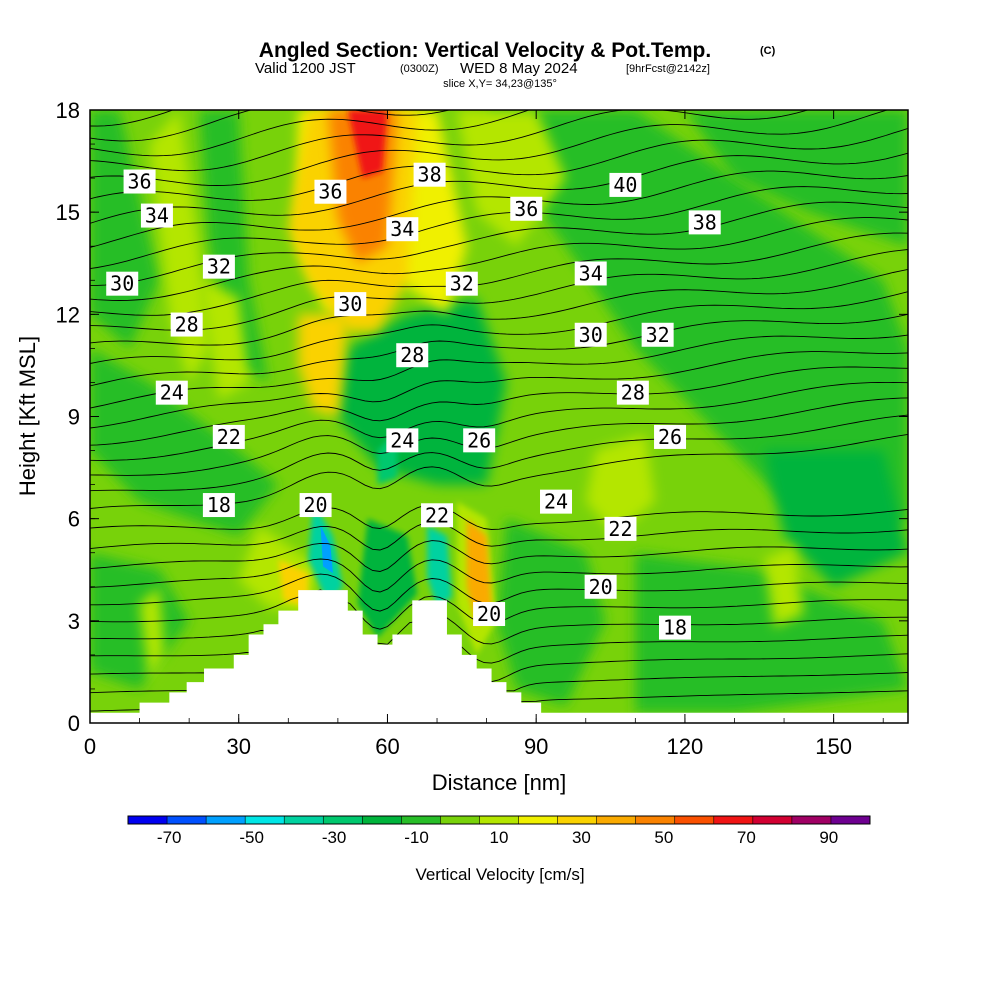 This screenshot has width=1000, height=1005. I want to click on x-tick-label: 120, so click(685, 746).